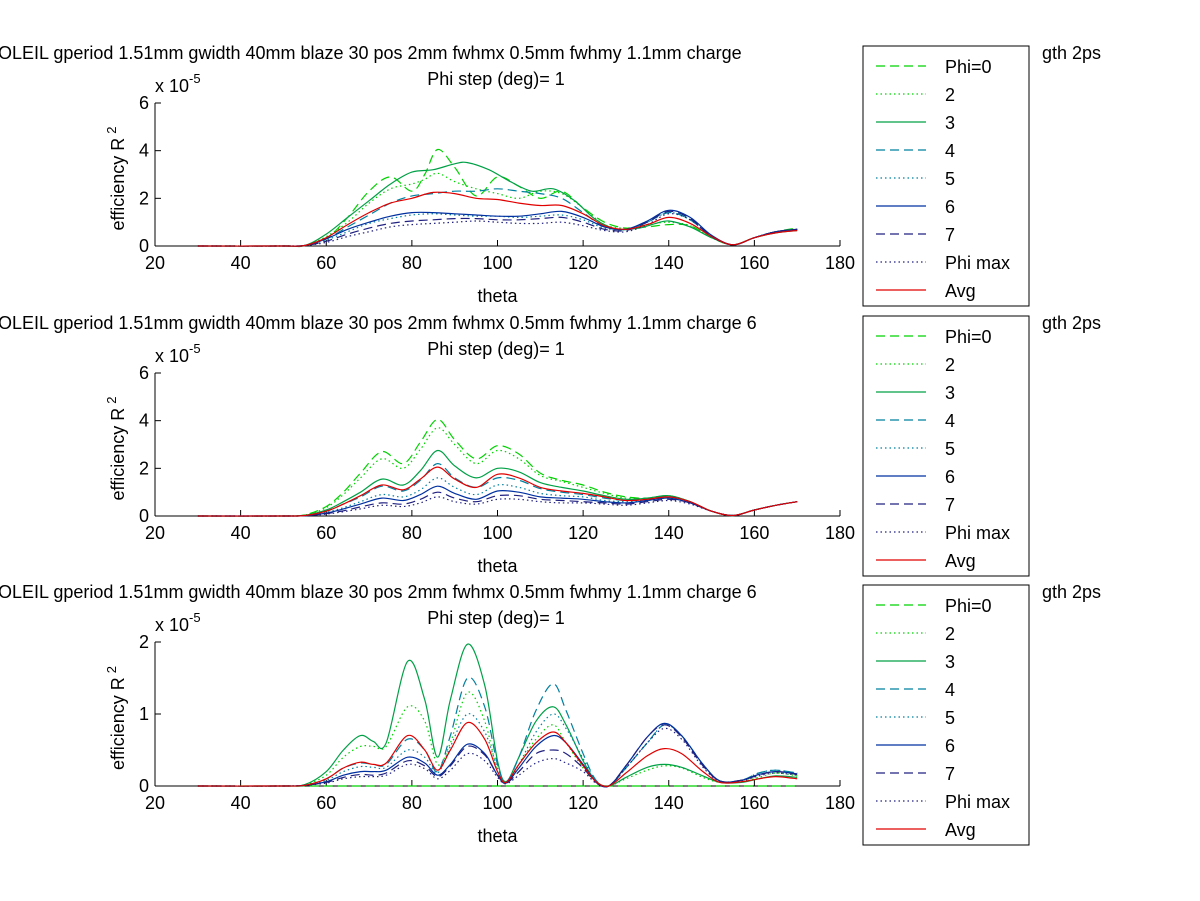 The image size is (1200, 901). Describe the element at coordinates (144, 151) in the screenshot. I see `y-tick-label: 4` at that location.